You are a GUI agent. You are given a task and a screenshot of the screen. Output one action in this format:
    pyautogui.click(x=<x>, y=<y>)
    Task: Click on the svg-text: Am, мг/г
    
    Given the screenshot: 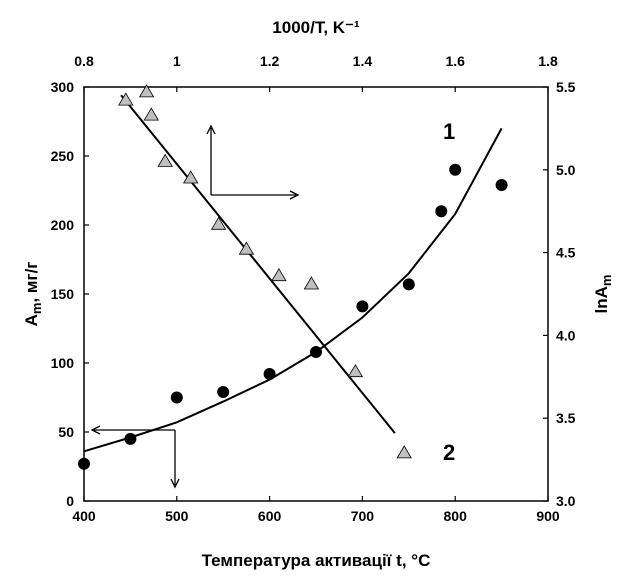 What is the action you would take?
    pyautogui.click(x=33, y=294)
    